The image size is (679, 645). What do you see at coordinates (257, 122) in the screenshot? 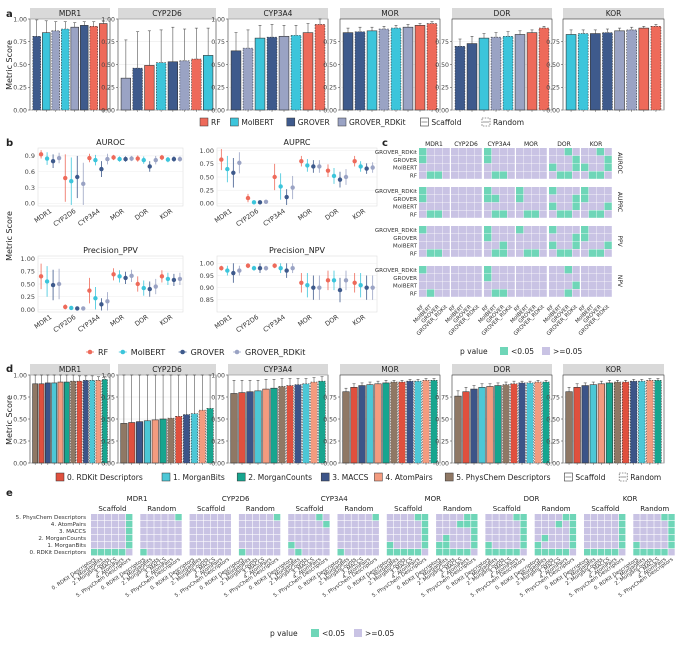
I see `legend-label: MolBERT` at bounding box center [257, 122].